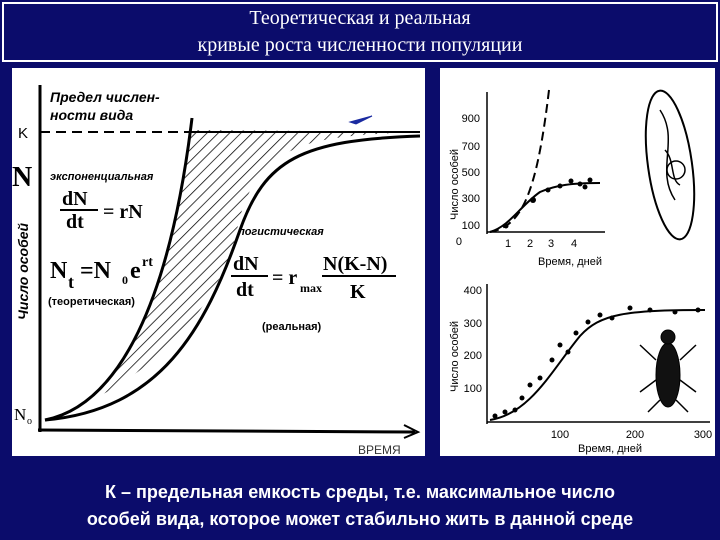 Image resolution: width=720 pixels, height=540 pixels. What do you see at coordinates (471, 173) in the screenshot?
I see `y-tick-label: 500` at bounding box center [471, 173].